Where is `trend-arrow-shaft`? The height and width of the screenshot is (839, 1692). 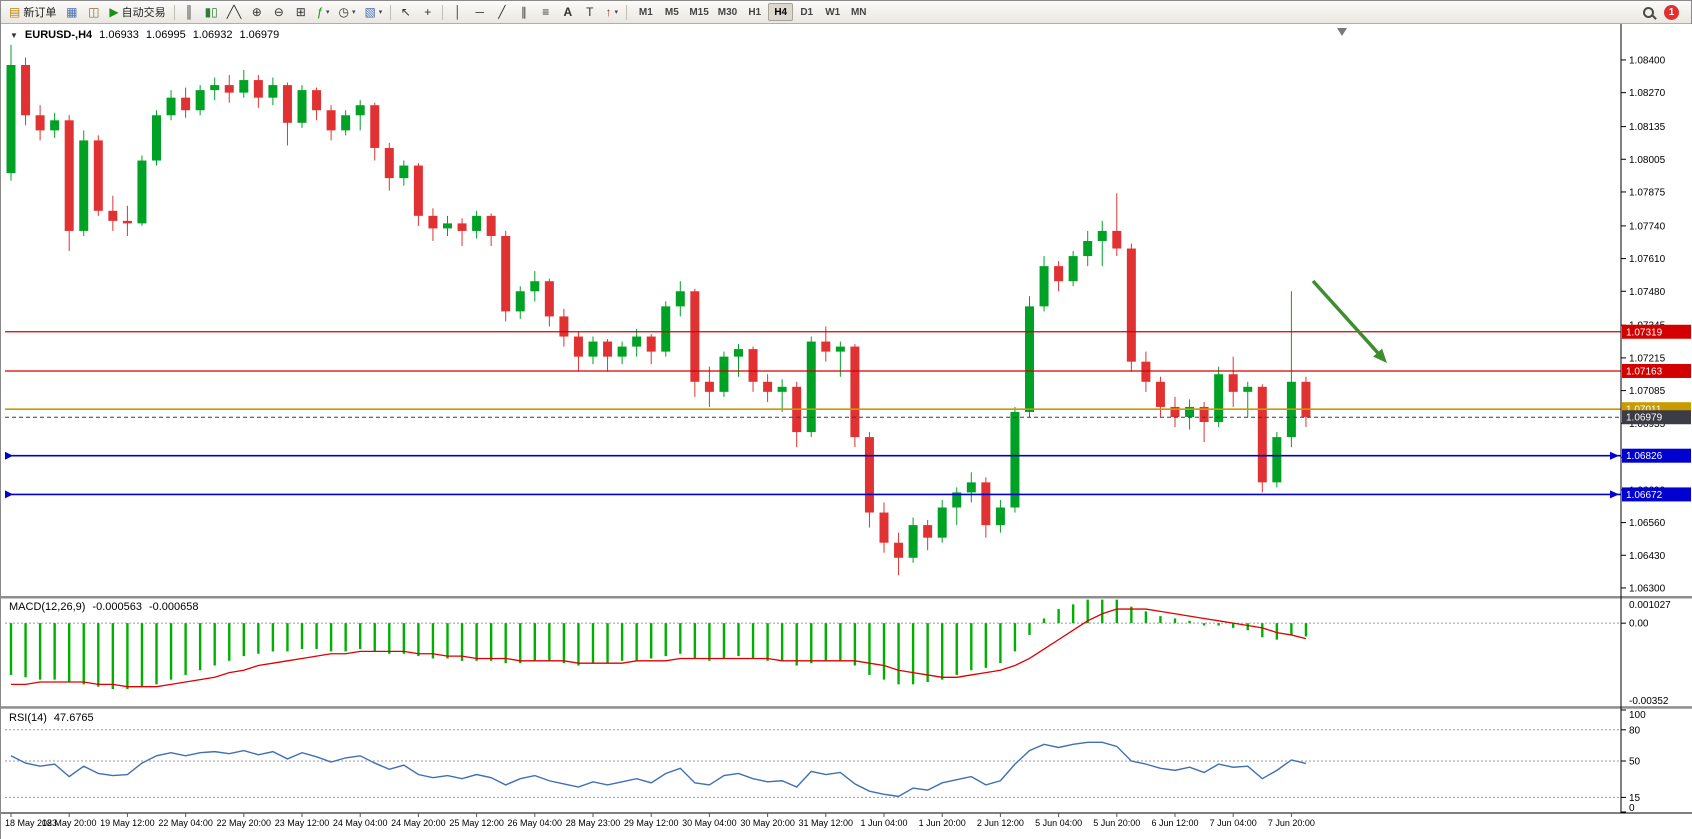
trend-arrow-shaft is located at coordinates (1347, 319).